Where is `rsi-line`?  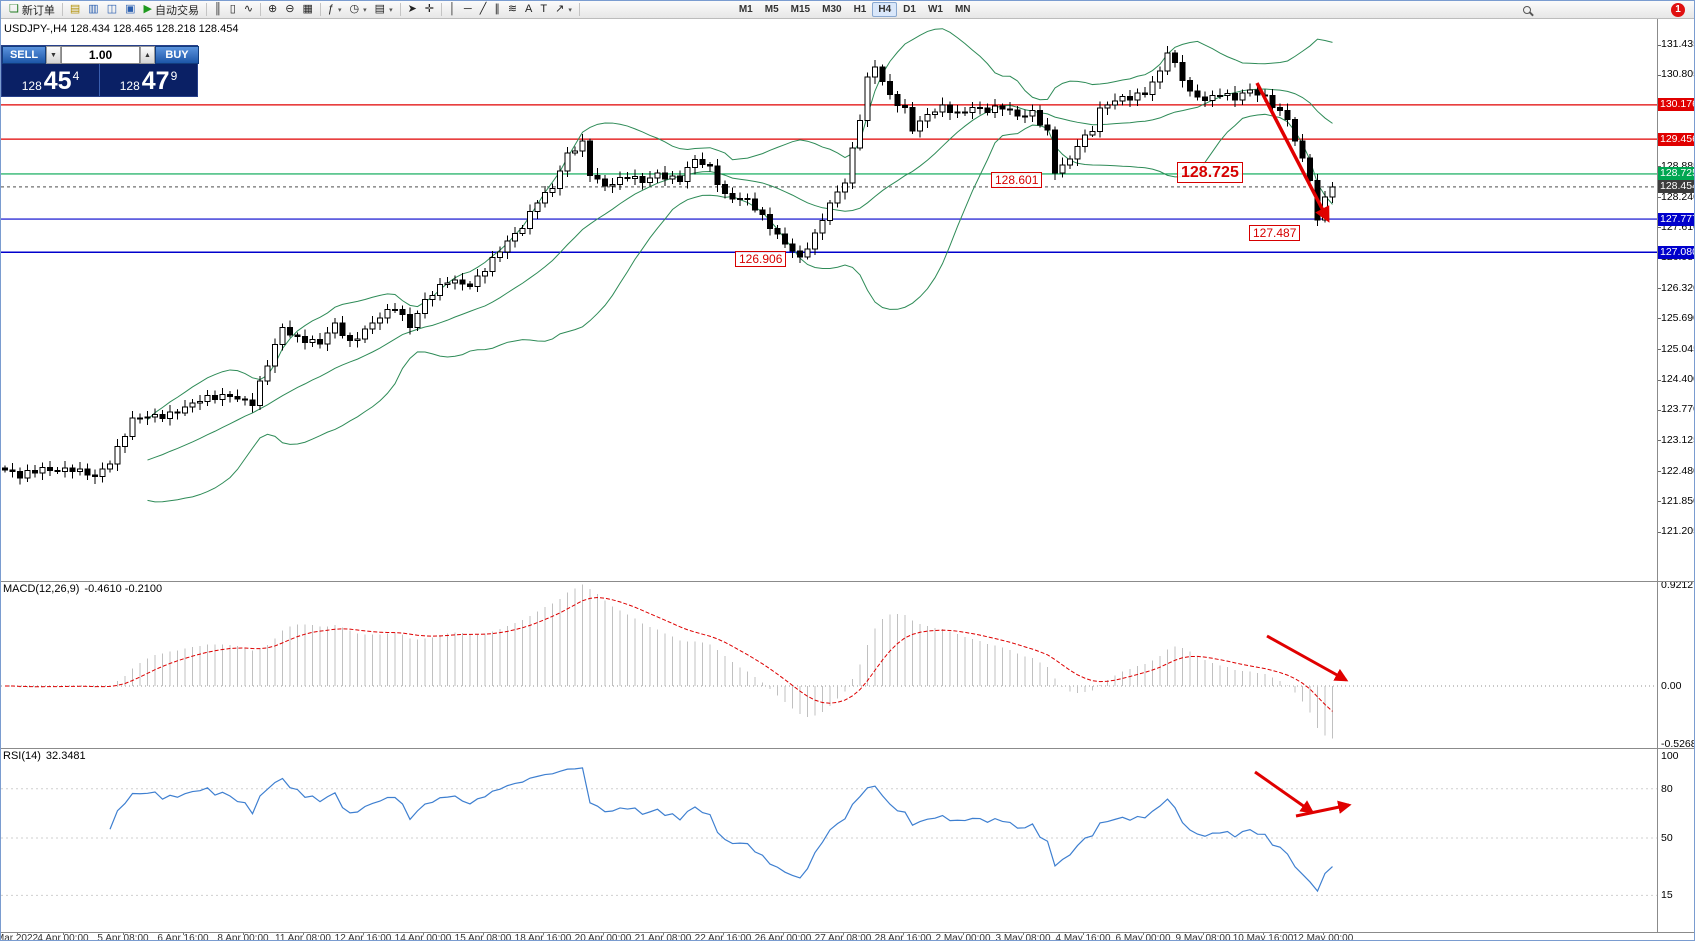
rsi-line is located at coordinates (721, 830).